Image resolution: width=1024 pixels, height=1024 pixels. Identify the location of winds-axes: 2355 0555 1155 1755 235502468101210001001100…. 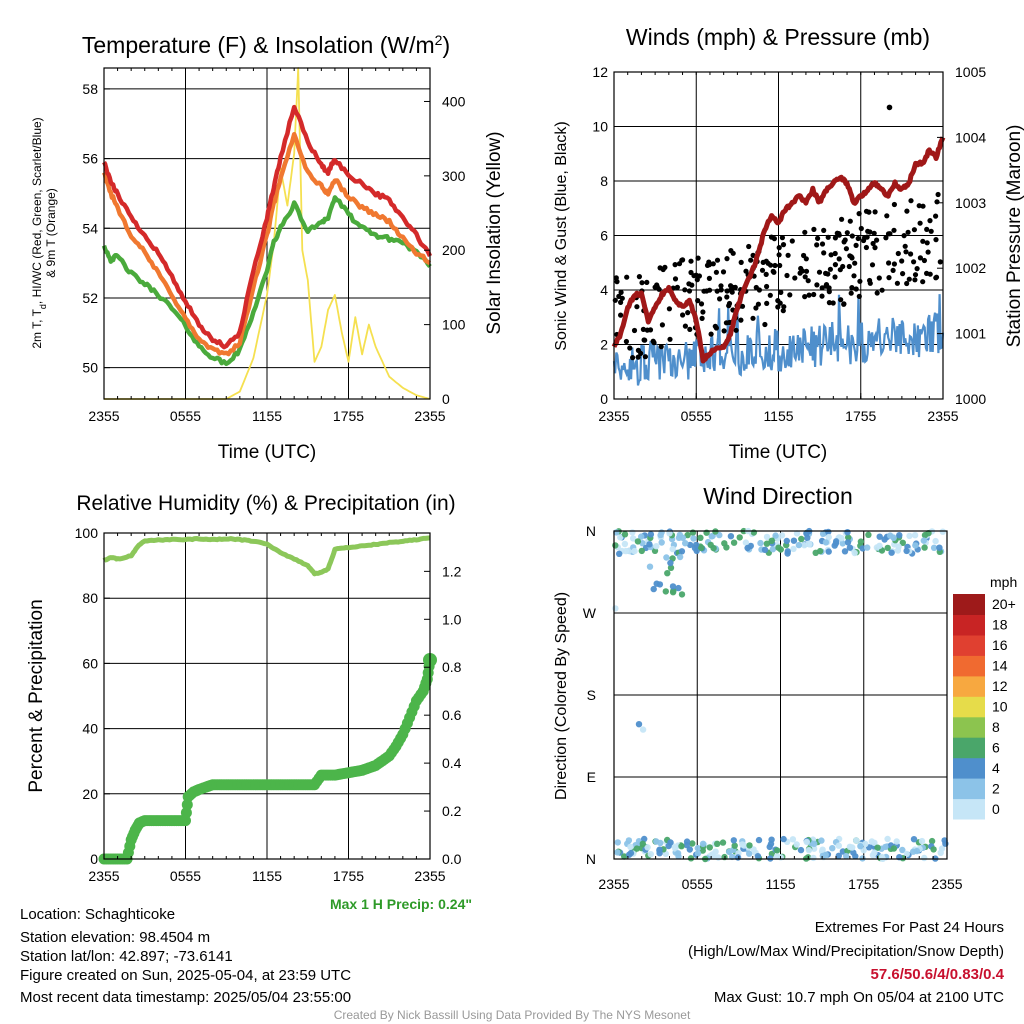
(789, 244).